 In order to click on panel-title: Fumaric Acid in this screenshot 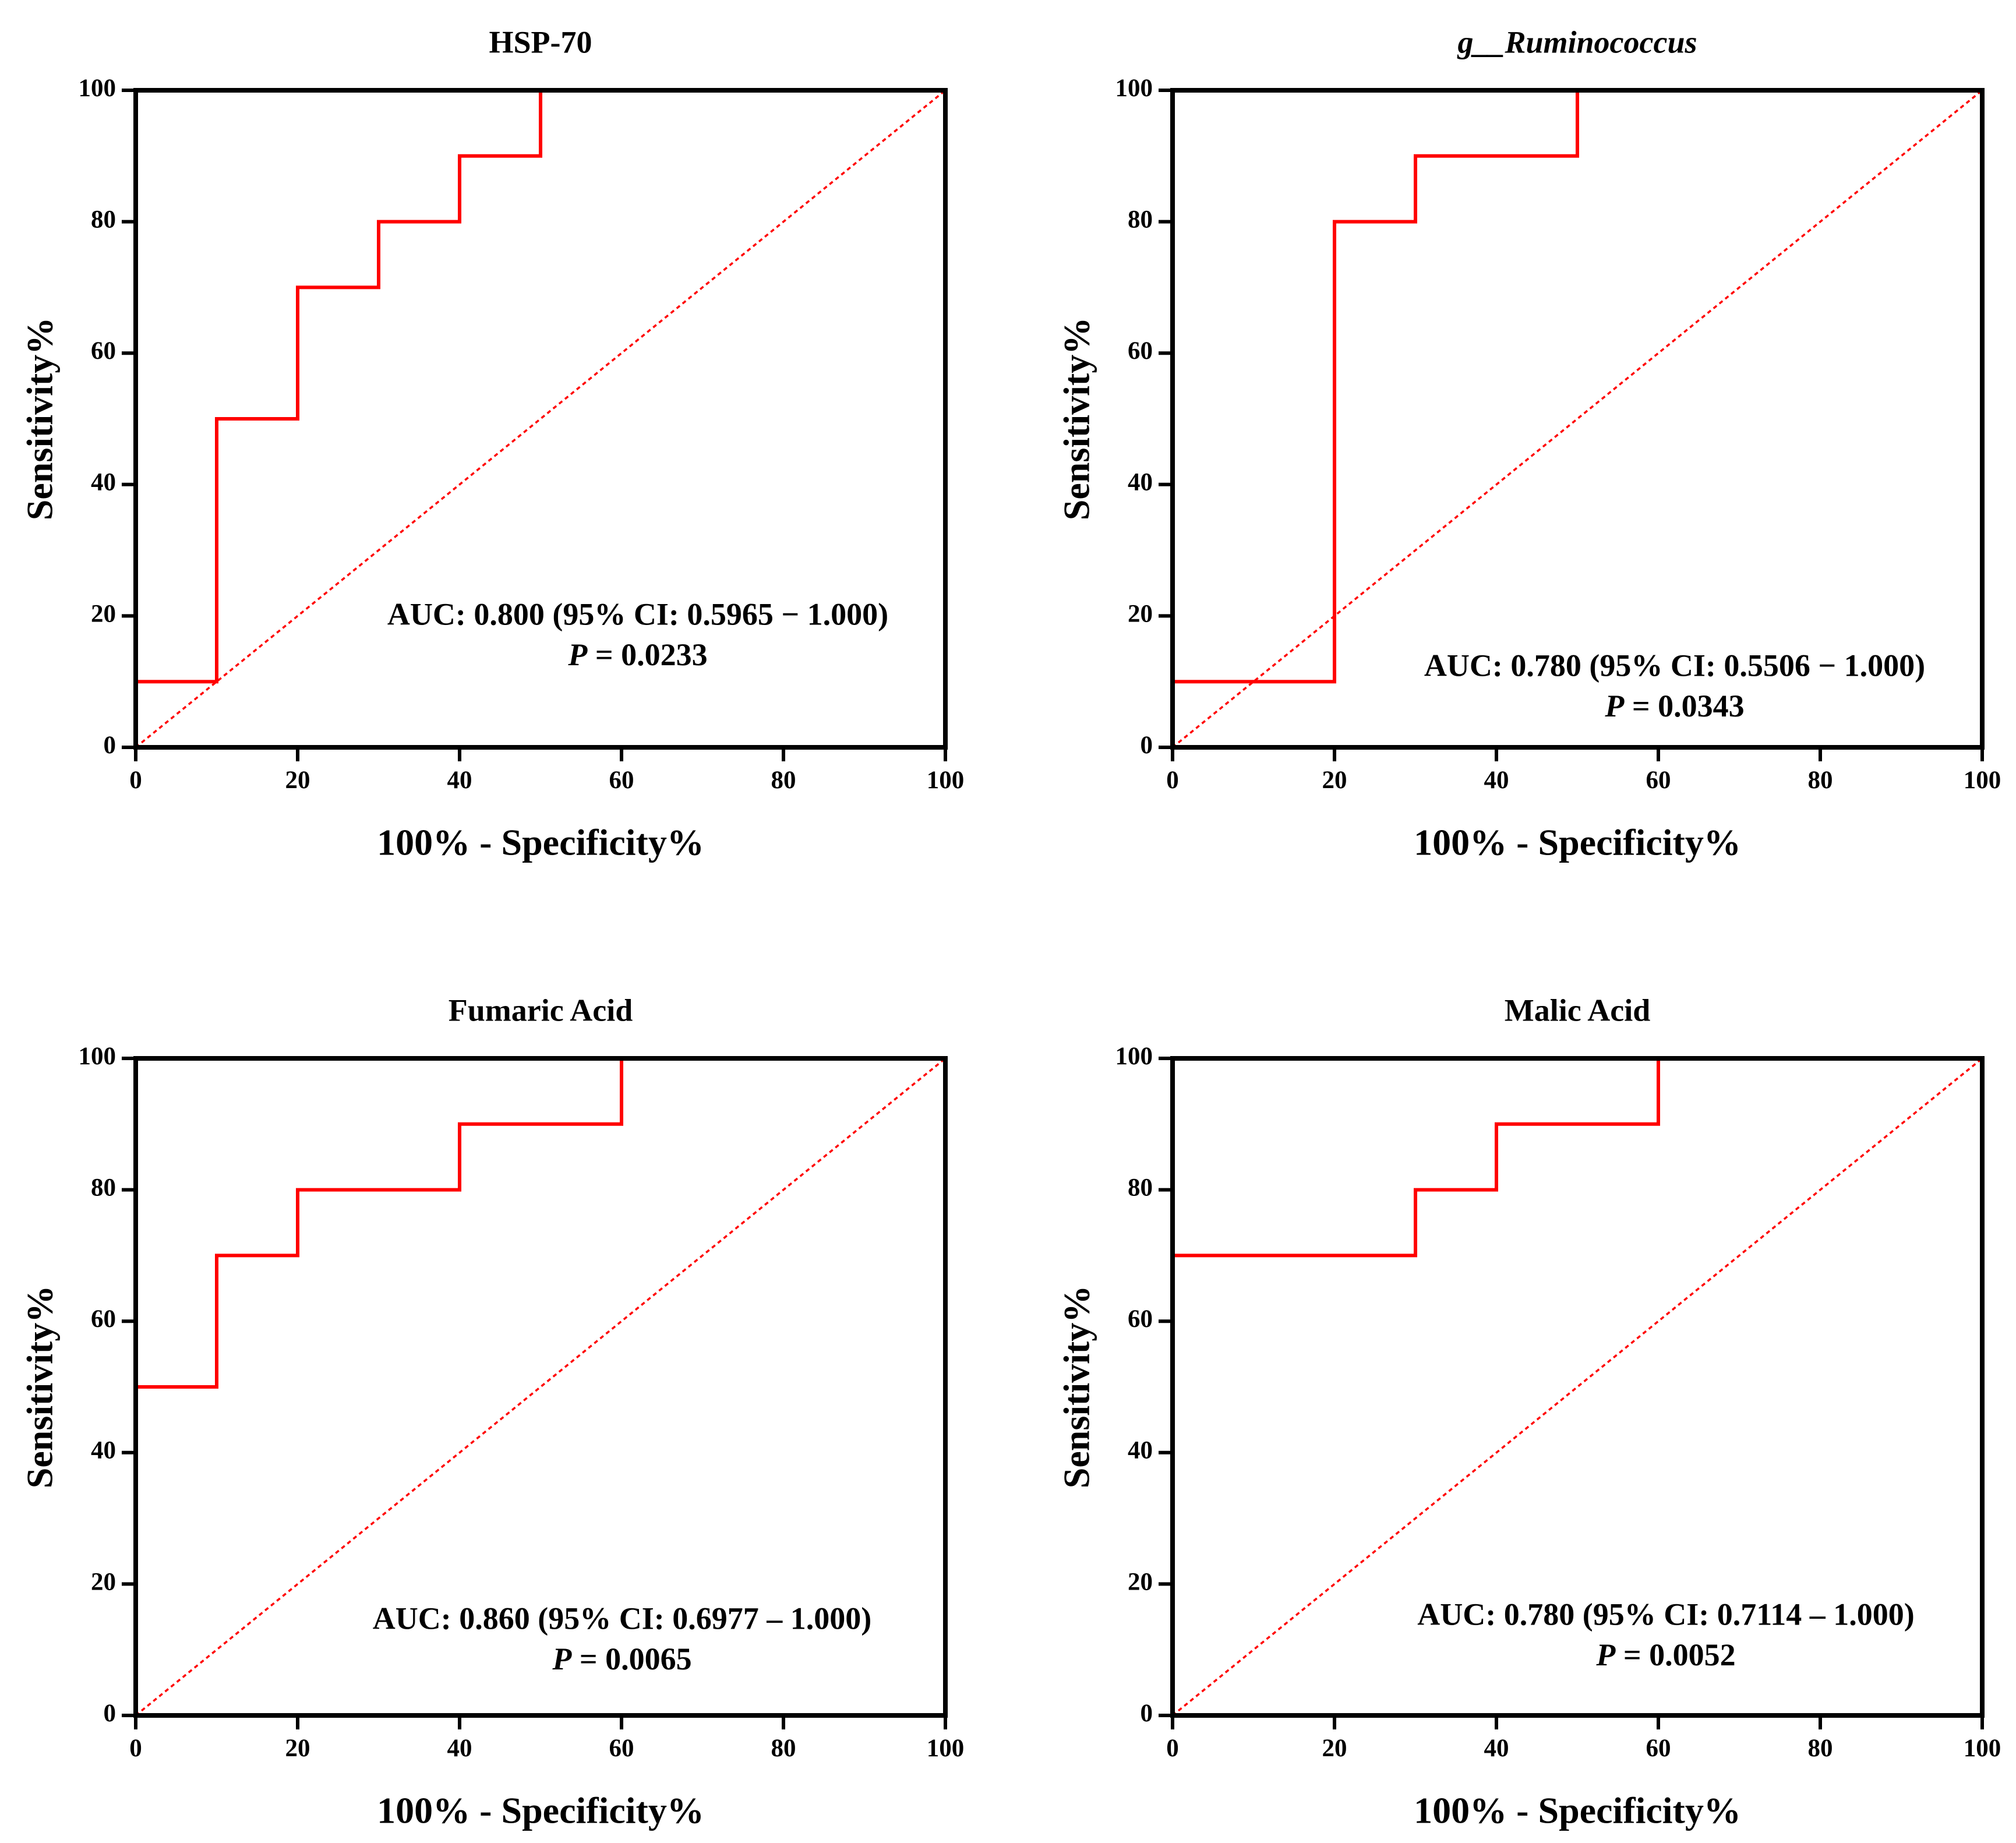, I will do `click(541, 1011)`.